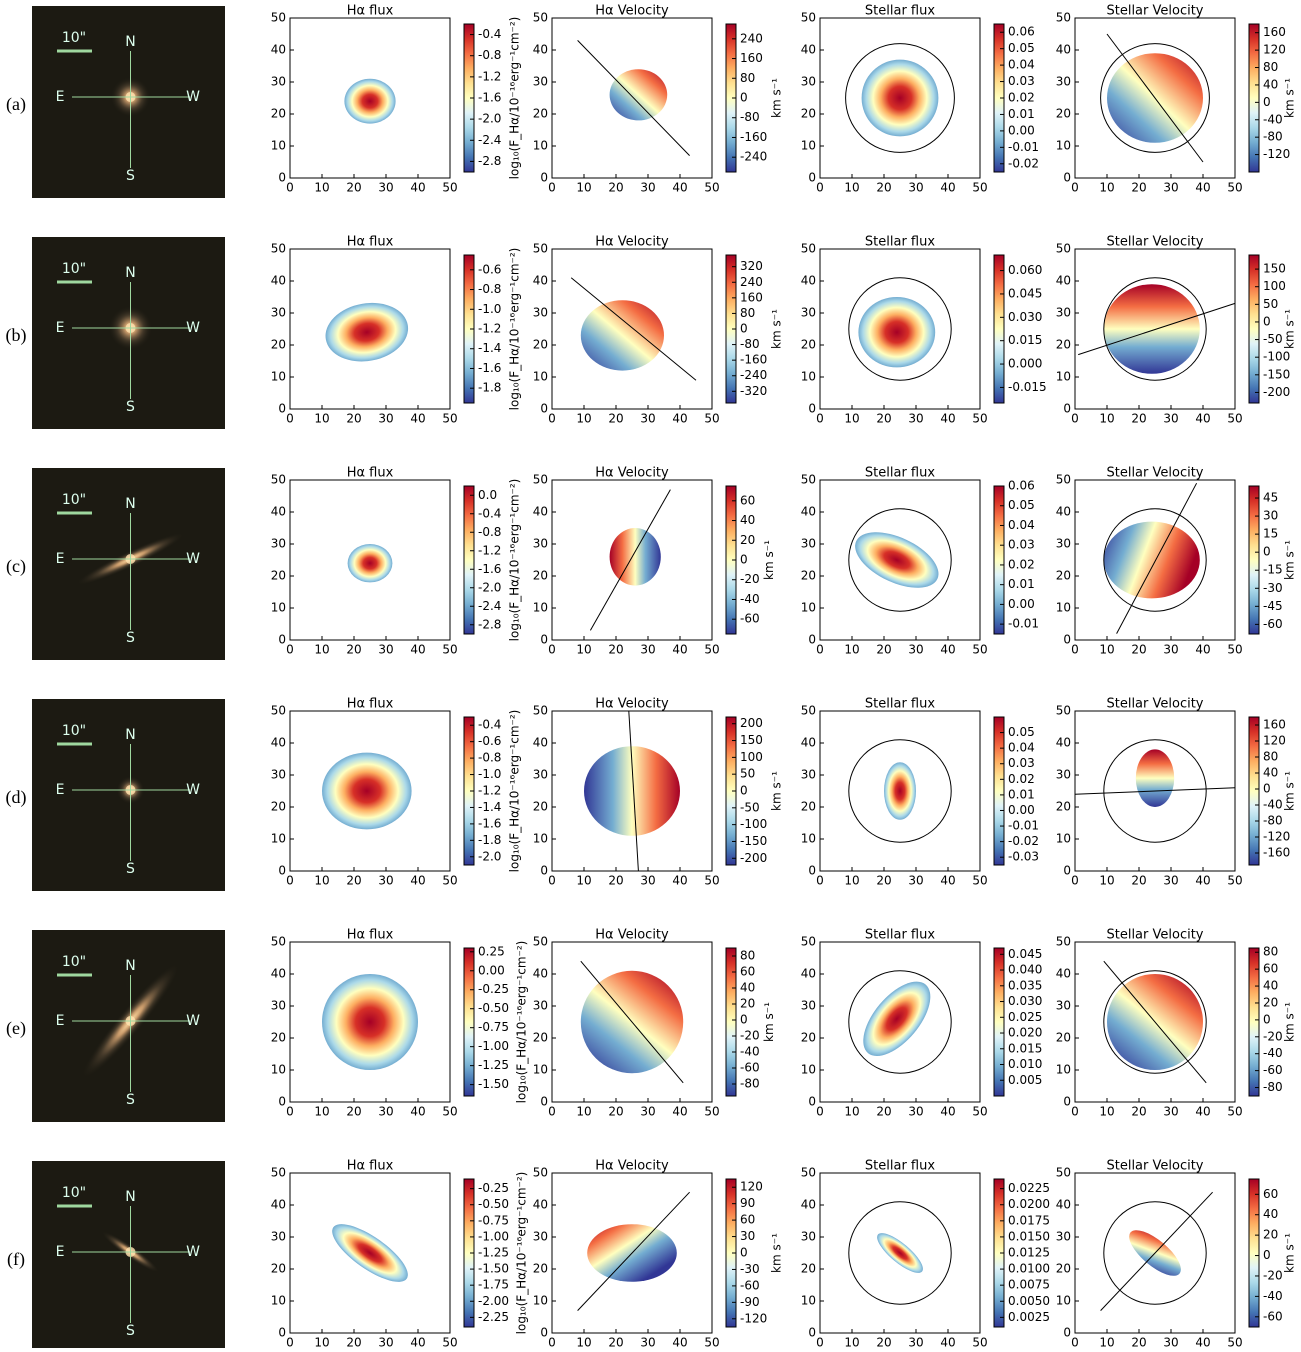 The height and width of the screenshot is (1352, 1301). What do you see at coordinates (1029, 1188) in the screenshot?
I see `colorbar-tick-label: 0.0225` at bounding box center [1029, 1188].